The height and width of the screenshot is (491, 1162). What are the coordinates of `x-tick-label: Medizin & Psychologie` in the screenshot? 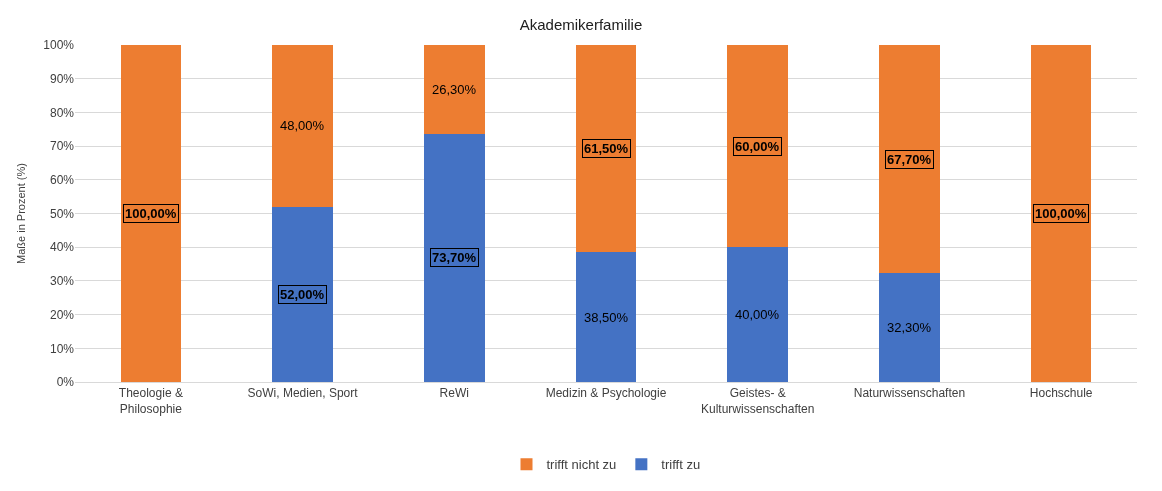 It's located at (606, 393).